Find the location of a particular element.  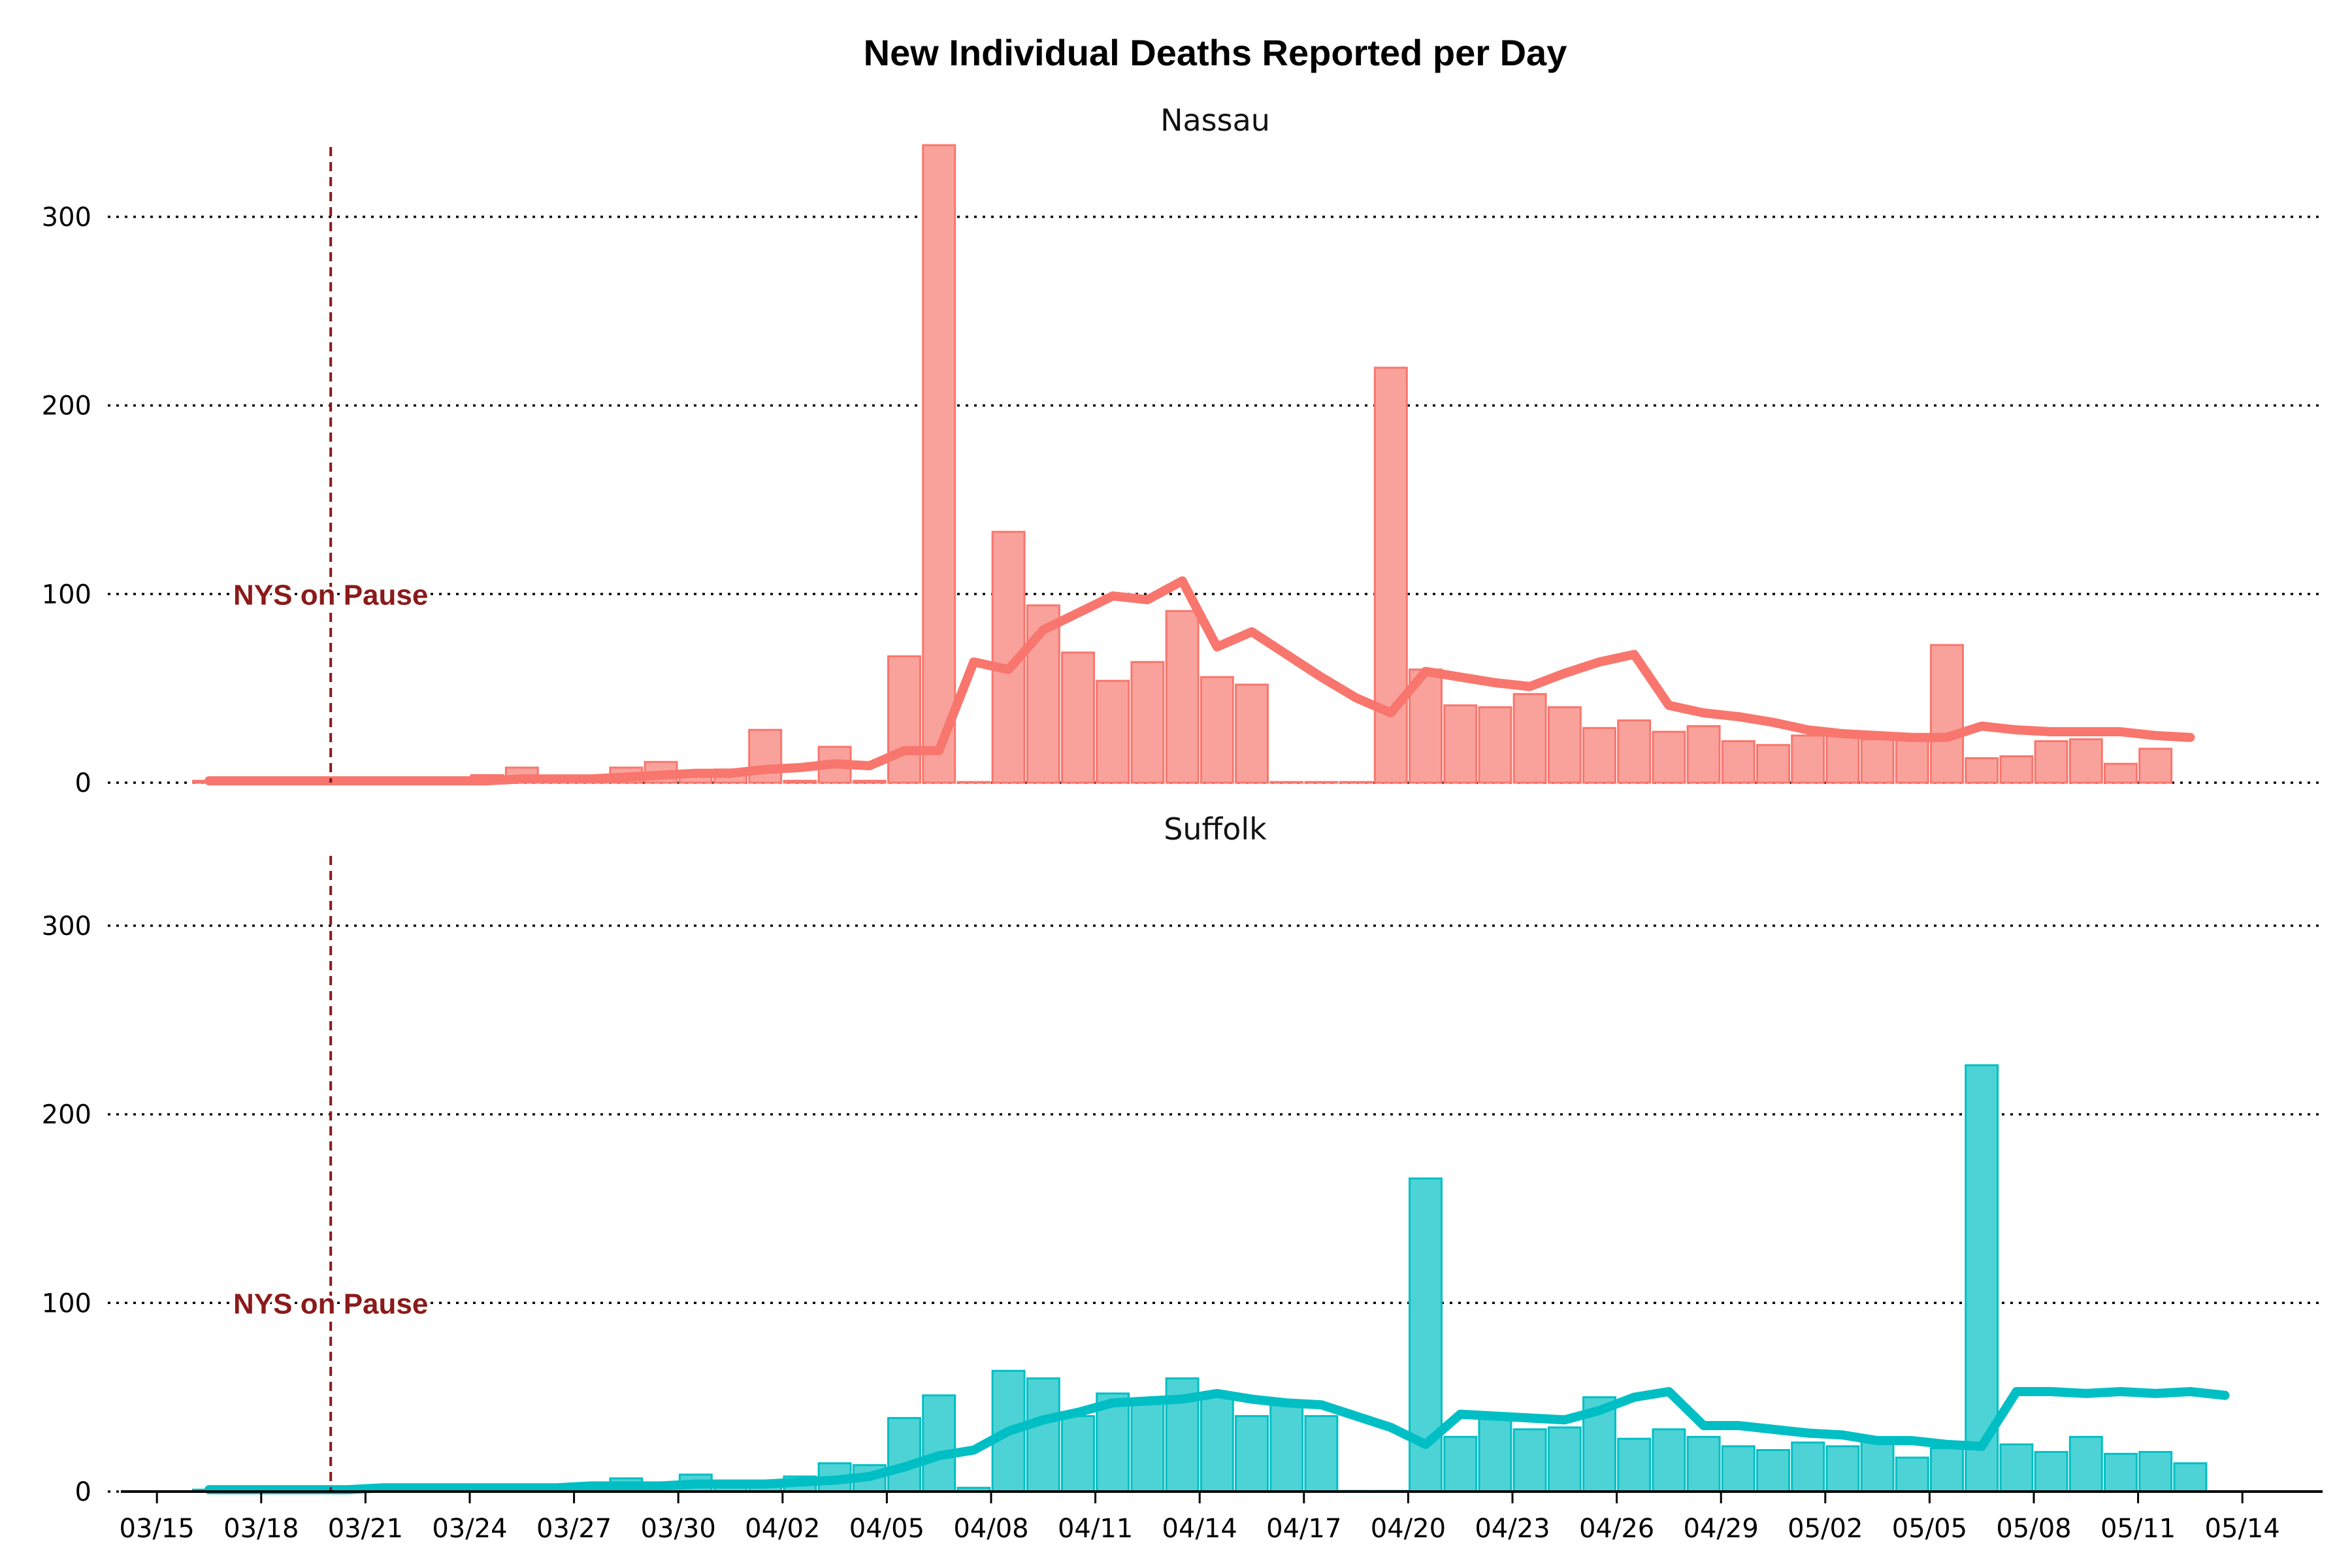

x-tick-label: 03/24 is located at coordinates (469, 1529).